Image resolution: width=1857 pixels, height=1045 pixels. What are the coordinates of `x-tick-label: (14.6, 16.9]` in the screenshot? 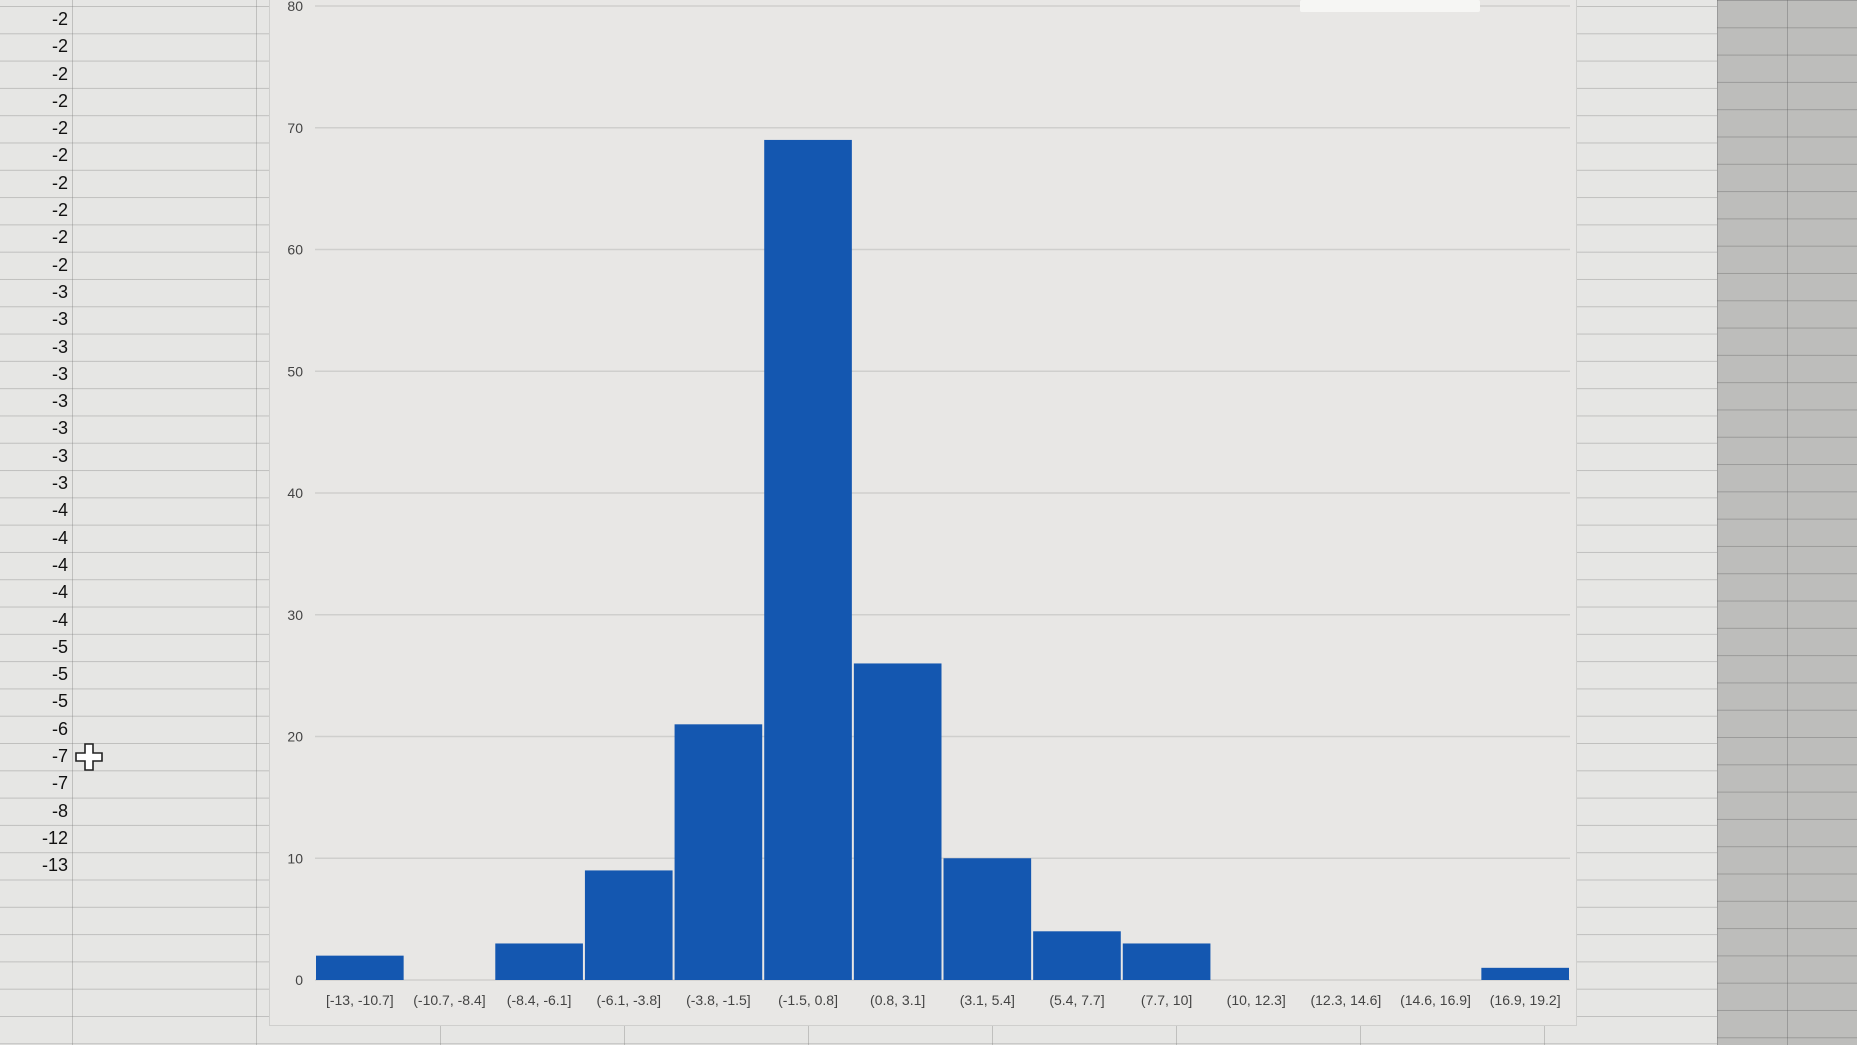 It's located at (1435, 1000).